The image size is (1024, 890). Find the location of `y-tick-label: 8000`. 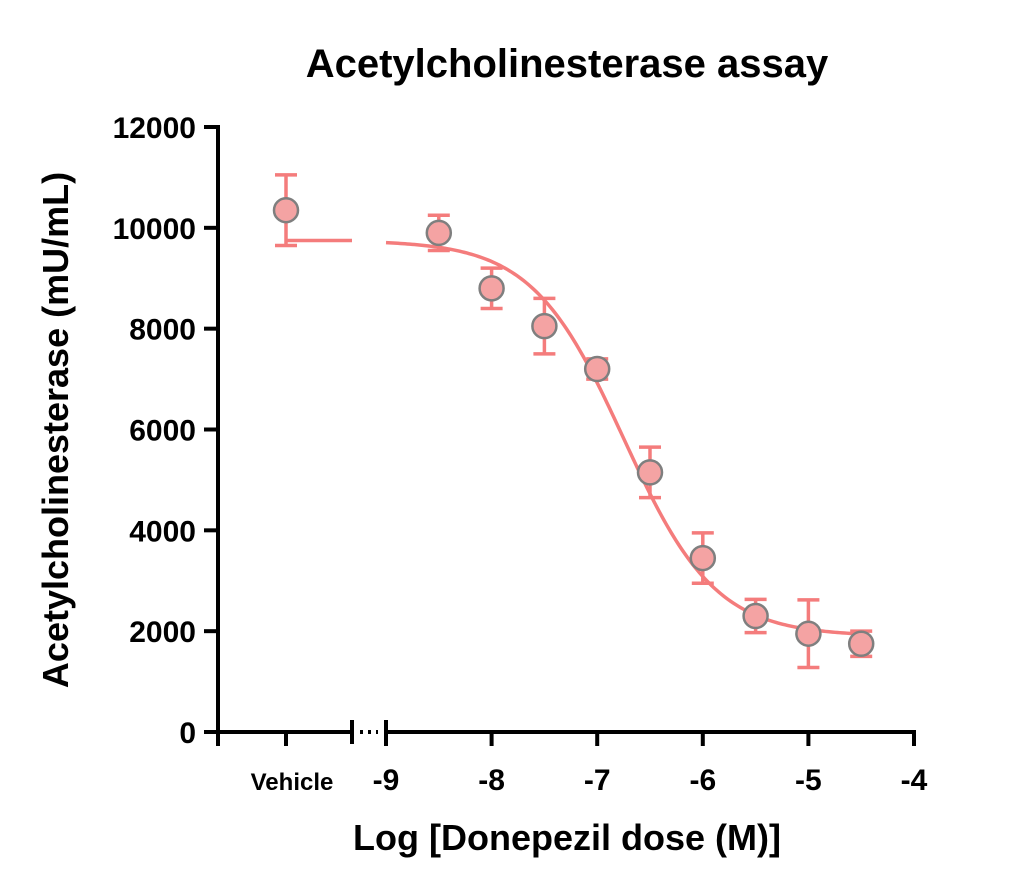

y-tick-label: 8000 is located at coordinates (162, 330).